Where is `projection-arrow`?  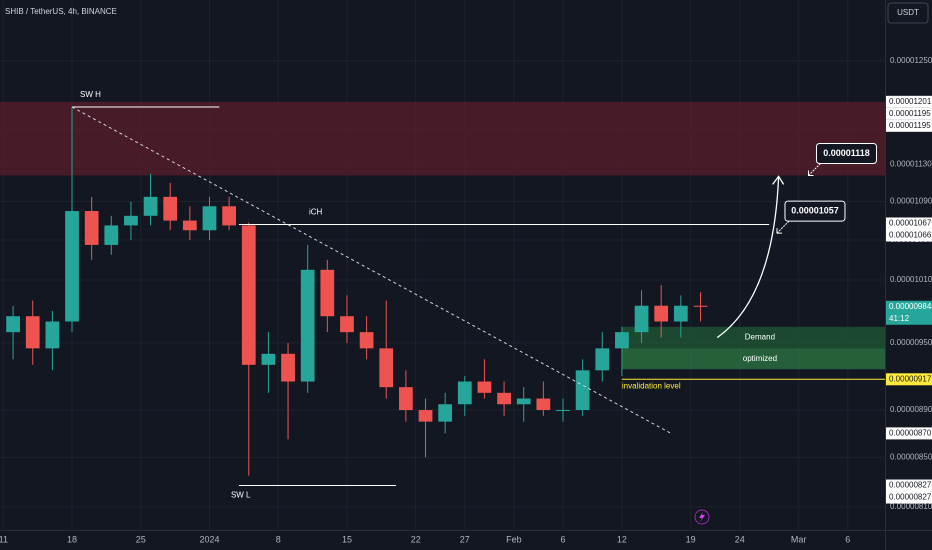 projection-arrow is located at coordinates (748, 257).